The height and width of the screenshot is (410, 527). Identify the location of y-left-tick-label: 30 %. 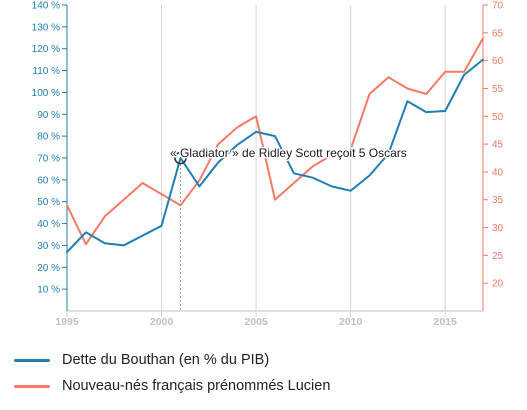
(48, 246).